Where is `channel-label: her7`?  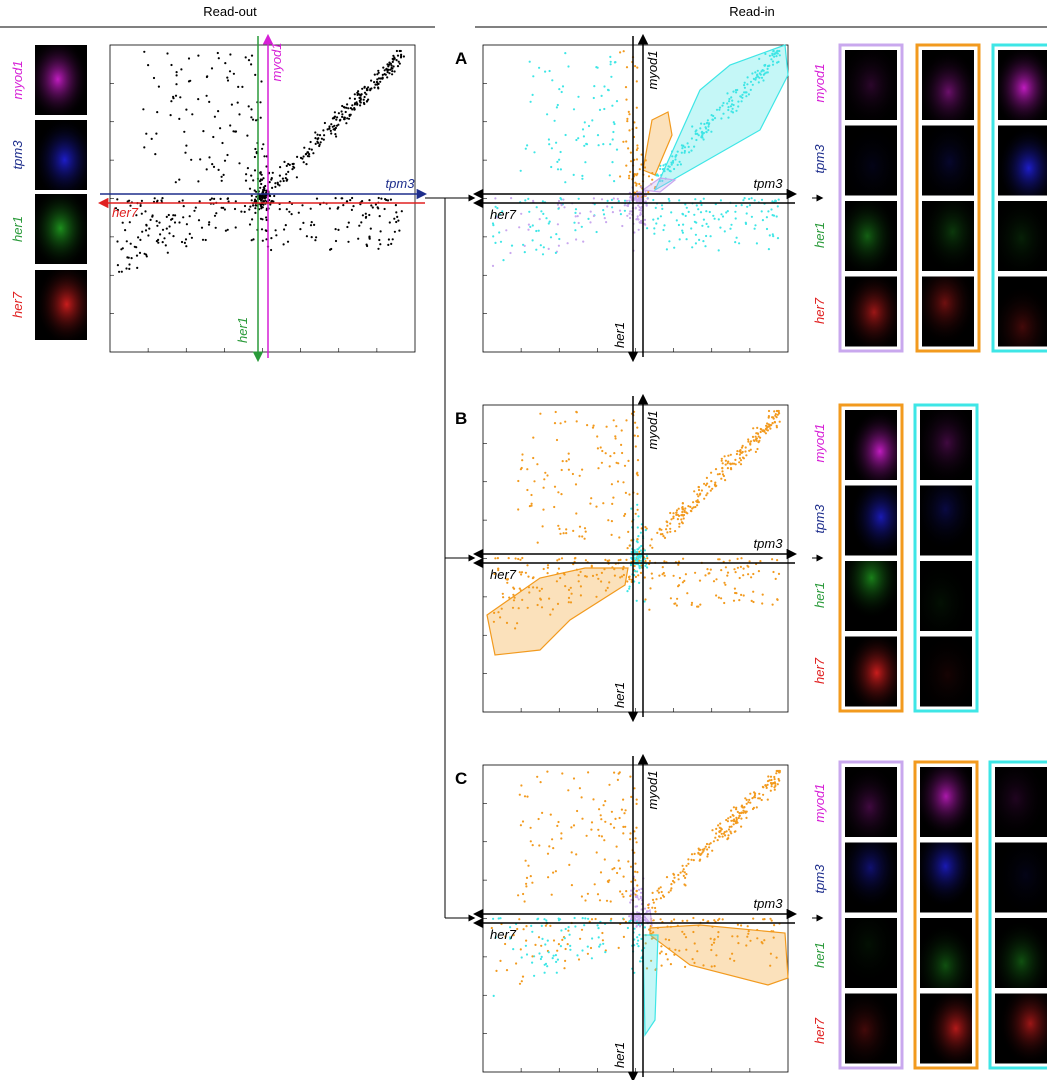 channel-label: her7 is located at coordinates (819, 1030).